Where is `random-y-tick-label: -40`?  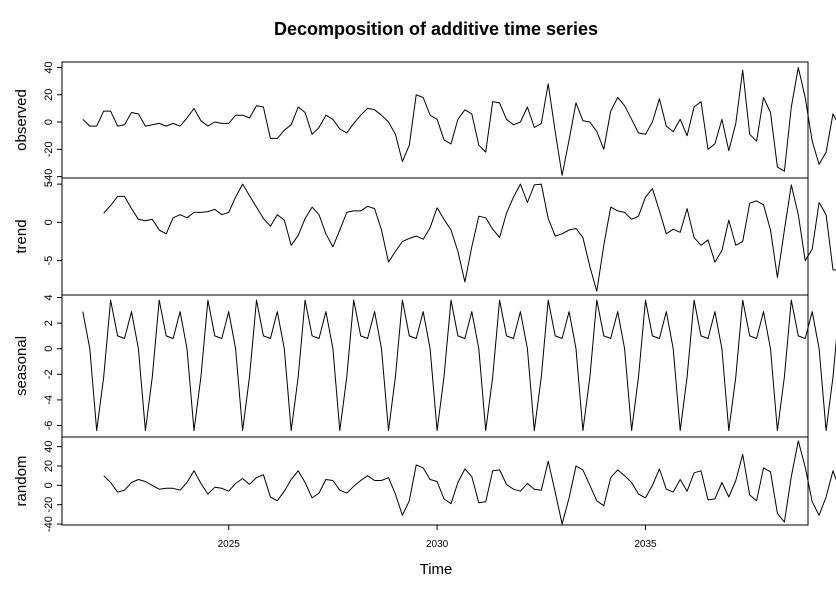 random-y-tick-label: -40 is located at coordinates (49, 524).